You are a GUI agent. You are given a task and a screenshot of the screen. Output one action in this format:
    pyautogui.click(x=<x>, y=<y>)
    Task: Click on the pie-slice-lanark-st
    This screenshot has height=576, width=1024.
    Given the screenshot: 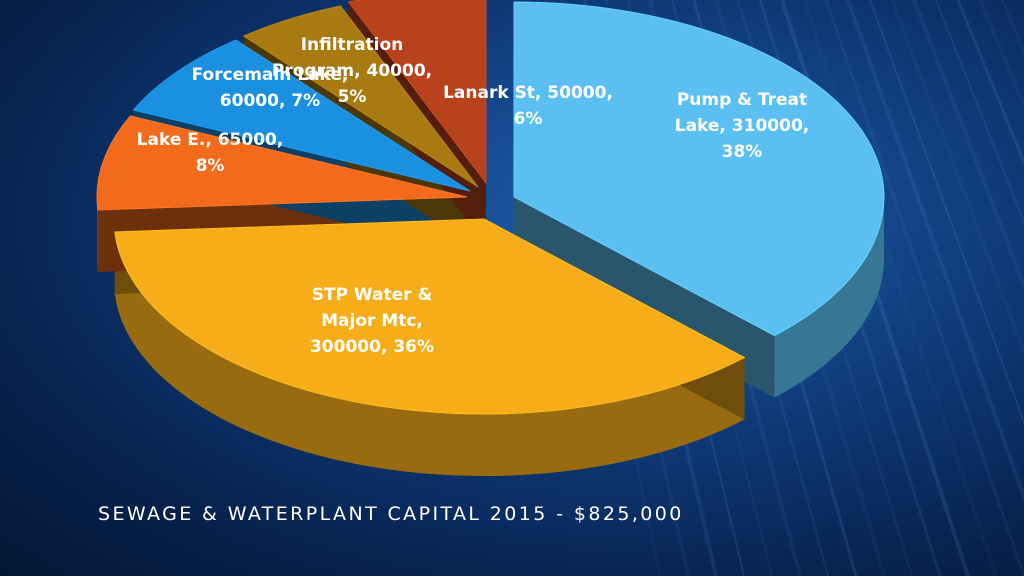 What is the action you would take?
    pyautogui.click(x=417, y=92)
    